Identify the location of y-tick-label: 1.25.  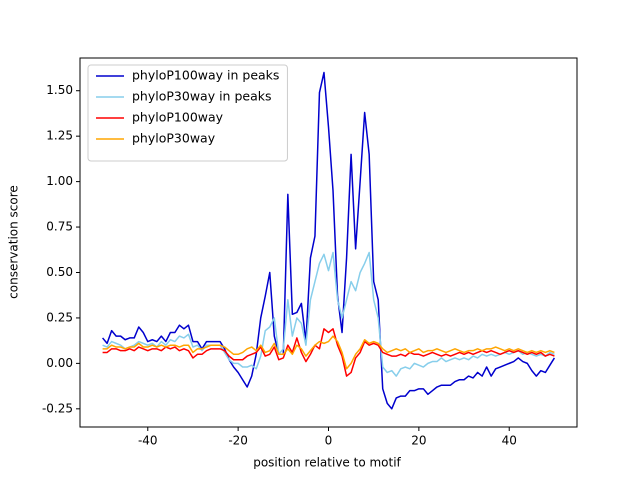
(59, 136).